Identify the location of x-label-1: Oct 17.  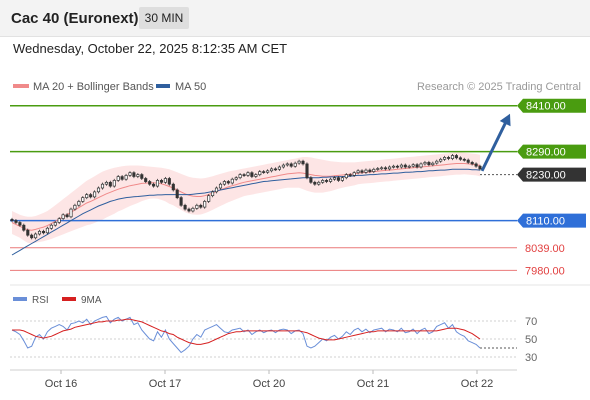
(165, 384).